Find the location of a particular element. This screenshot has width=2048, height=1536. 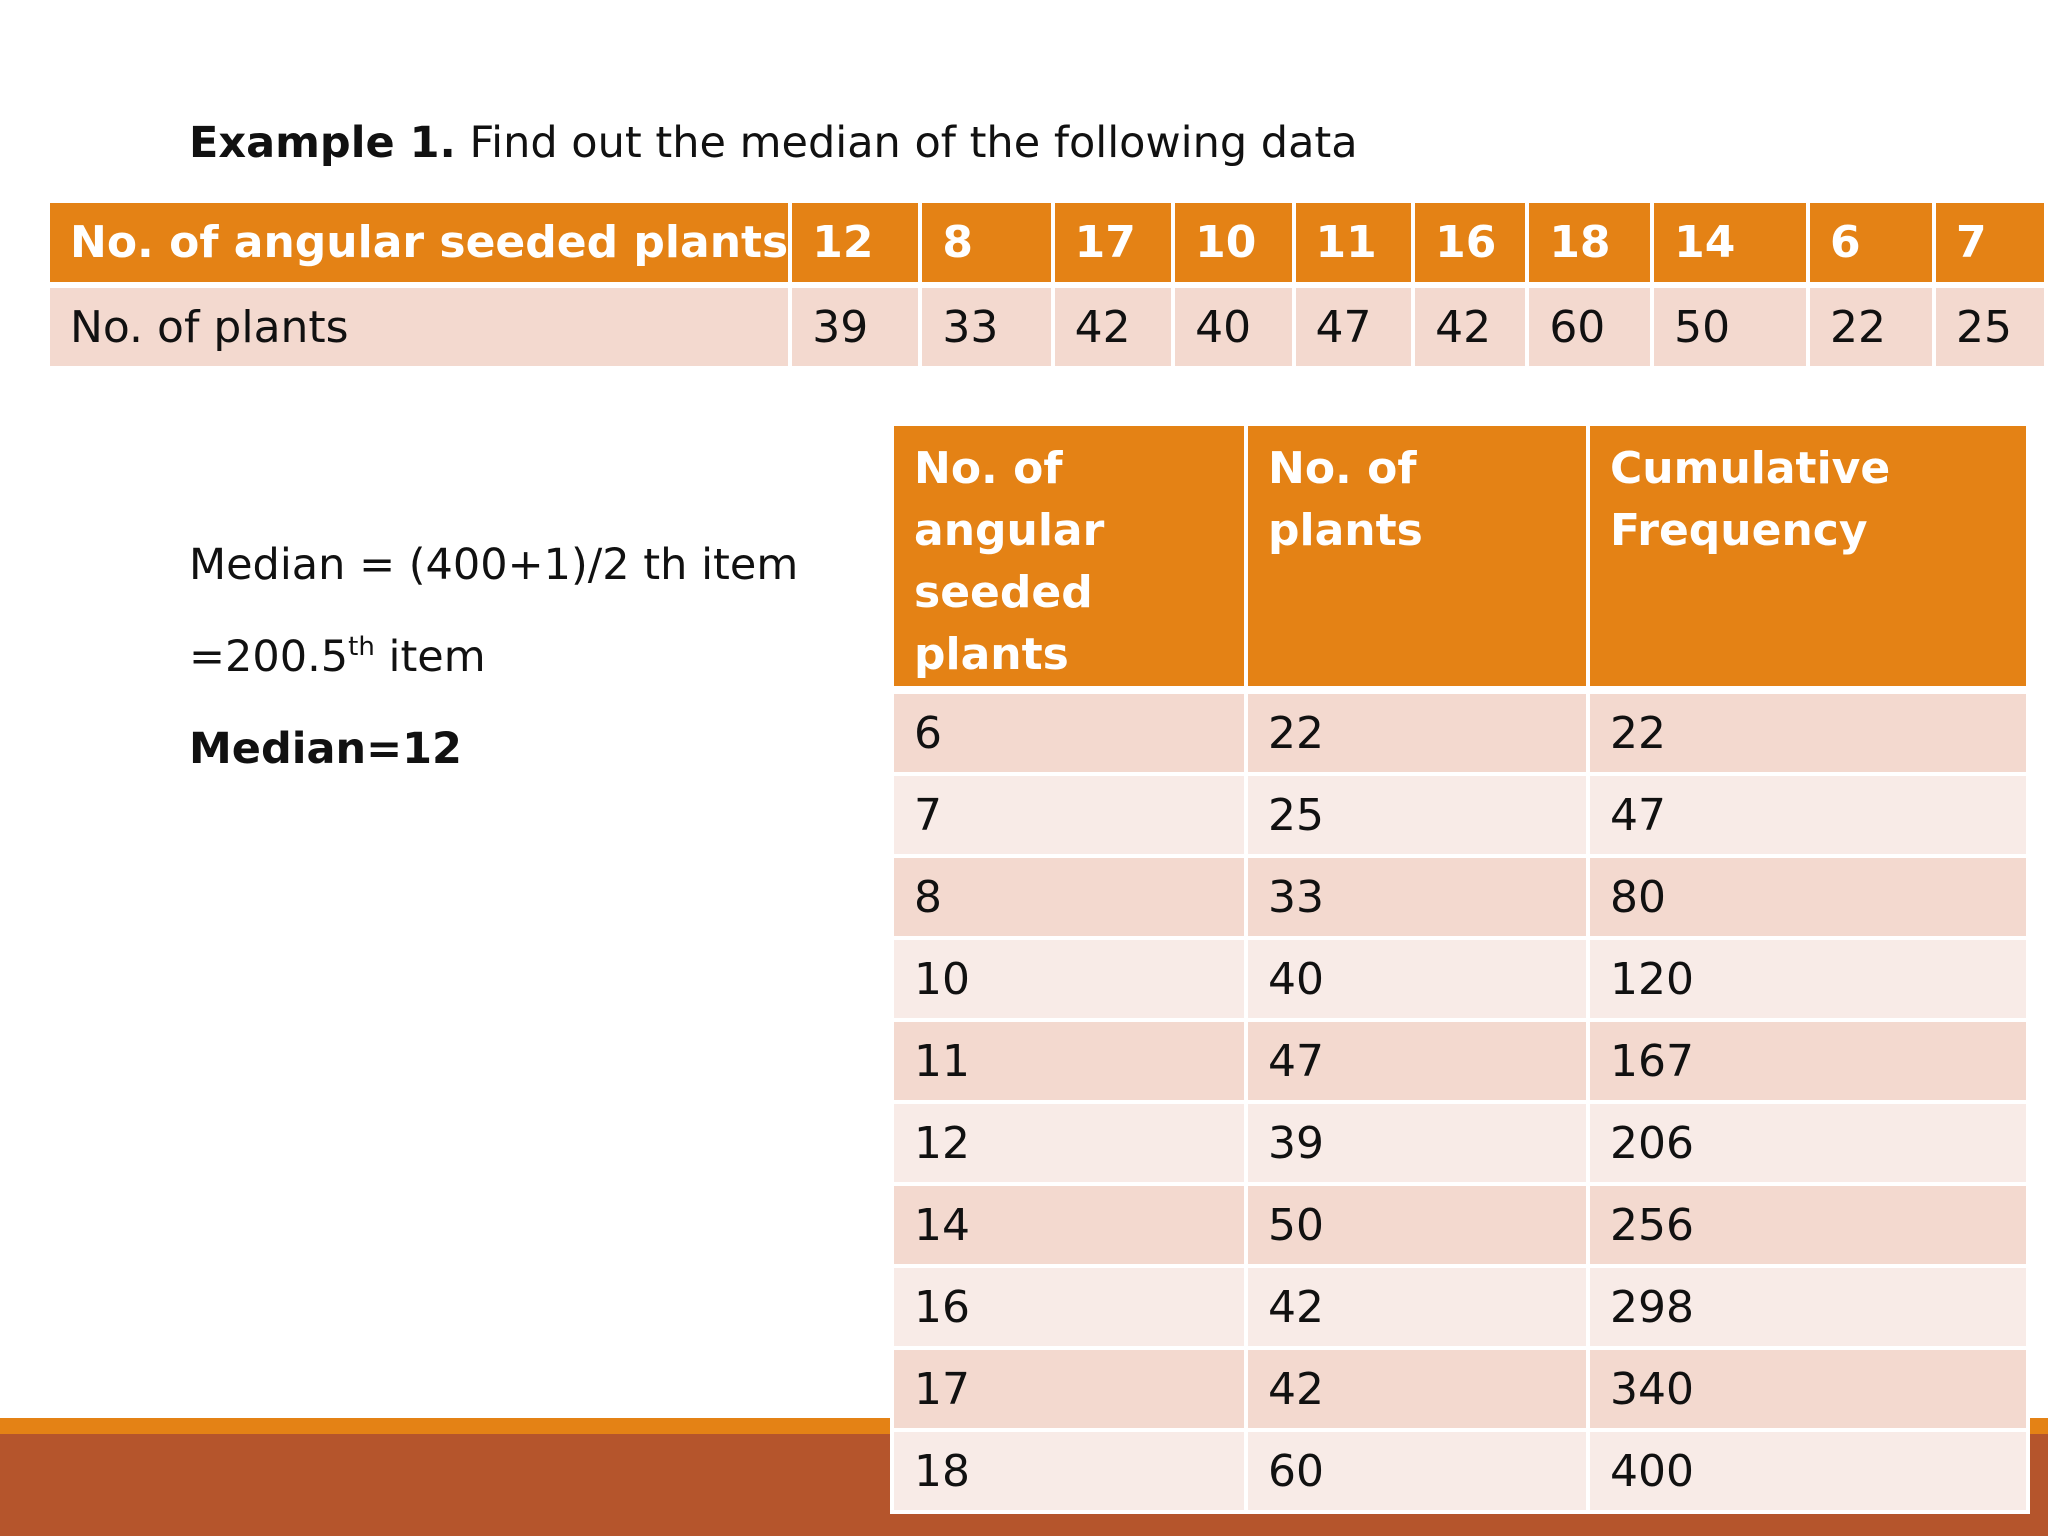

table-row: 8 33 80 is located at coordinates (1460, 897).